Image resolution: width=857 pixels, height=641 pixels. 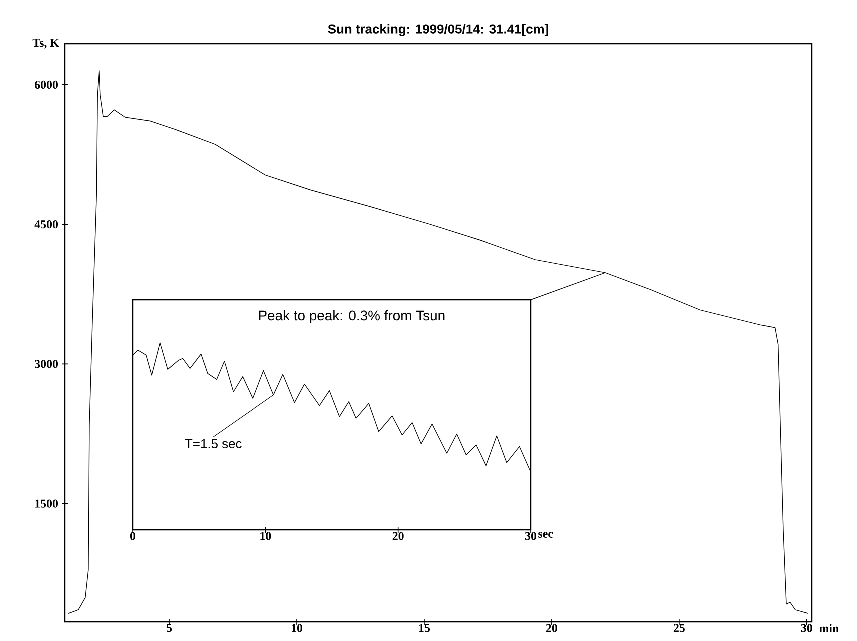 I want to click on y-tick-label: 6000, so click(x=46, y=84).